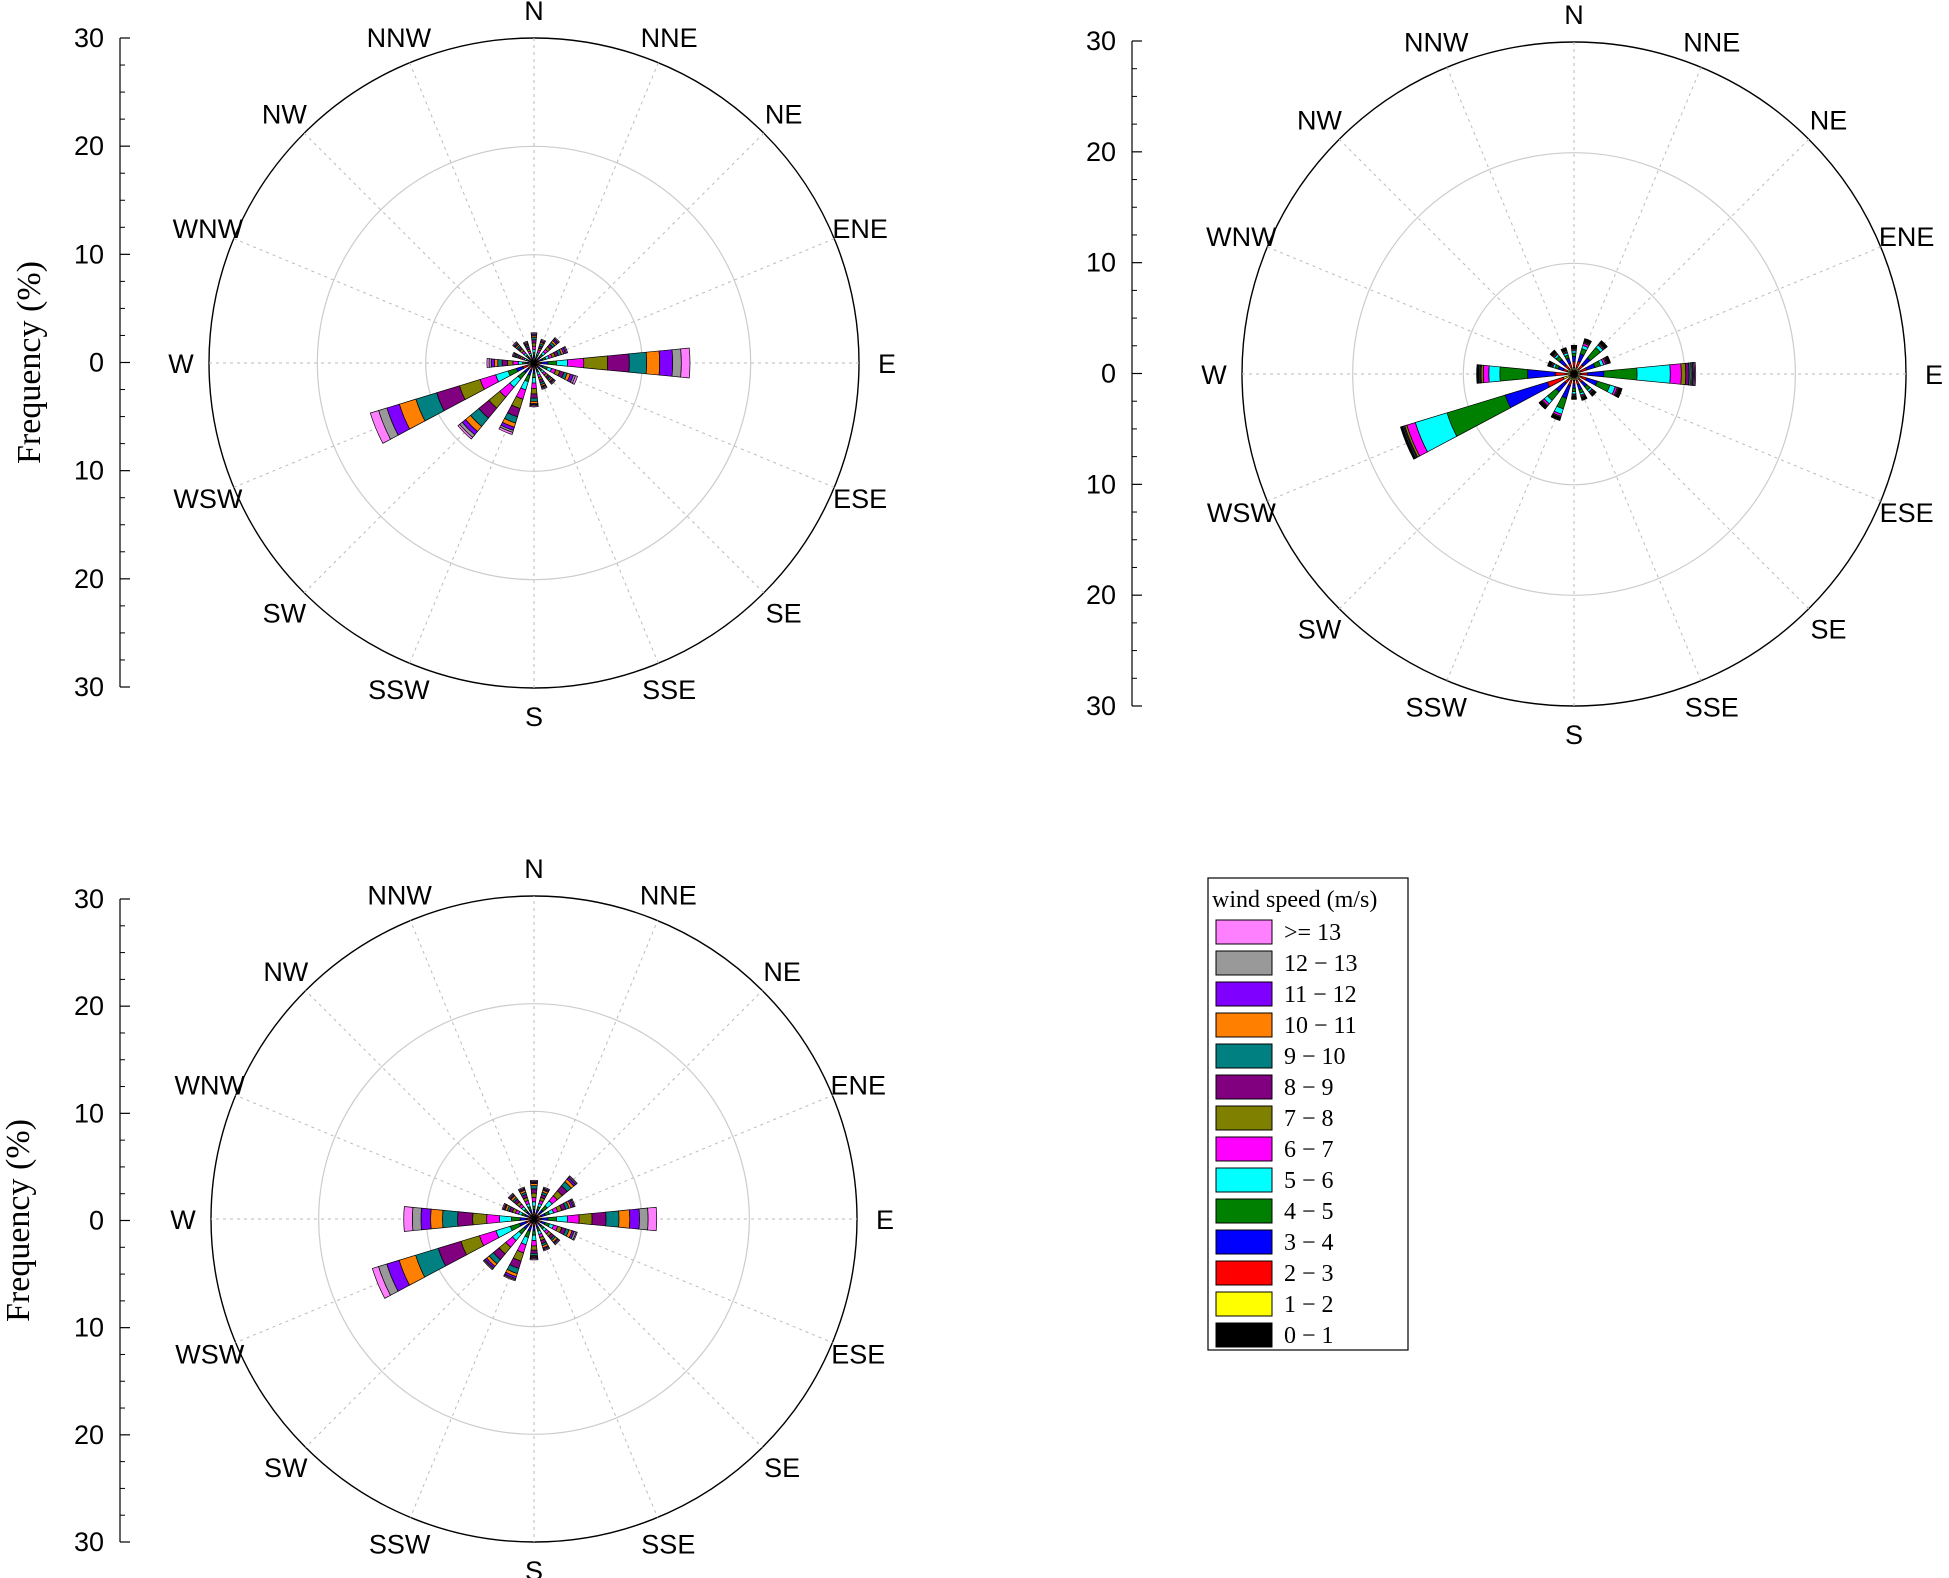 The height and width of the screenshot is (1578, 1949). Describe the element at coordinates (1309, 1274) in the screenshot. I see `legend-item-label: 2 − 3` at that location.